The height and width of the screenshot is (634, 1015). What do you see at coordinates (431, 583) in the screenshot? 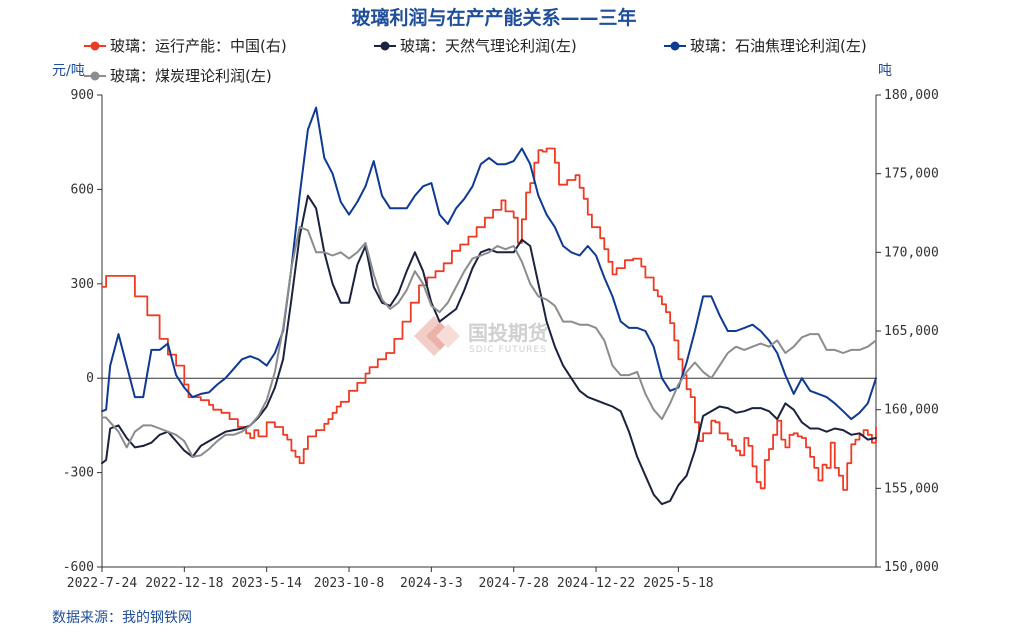
I see `x-tick-label: 2024-3-3` at bounding box center [431, 583].